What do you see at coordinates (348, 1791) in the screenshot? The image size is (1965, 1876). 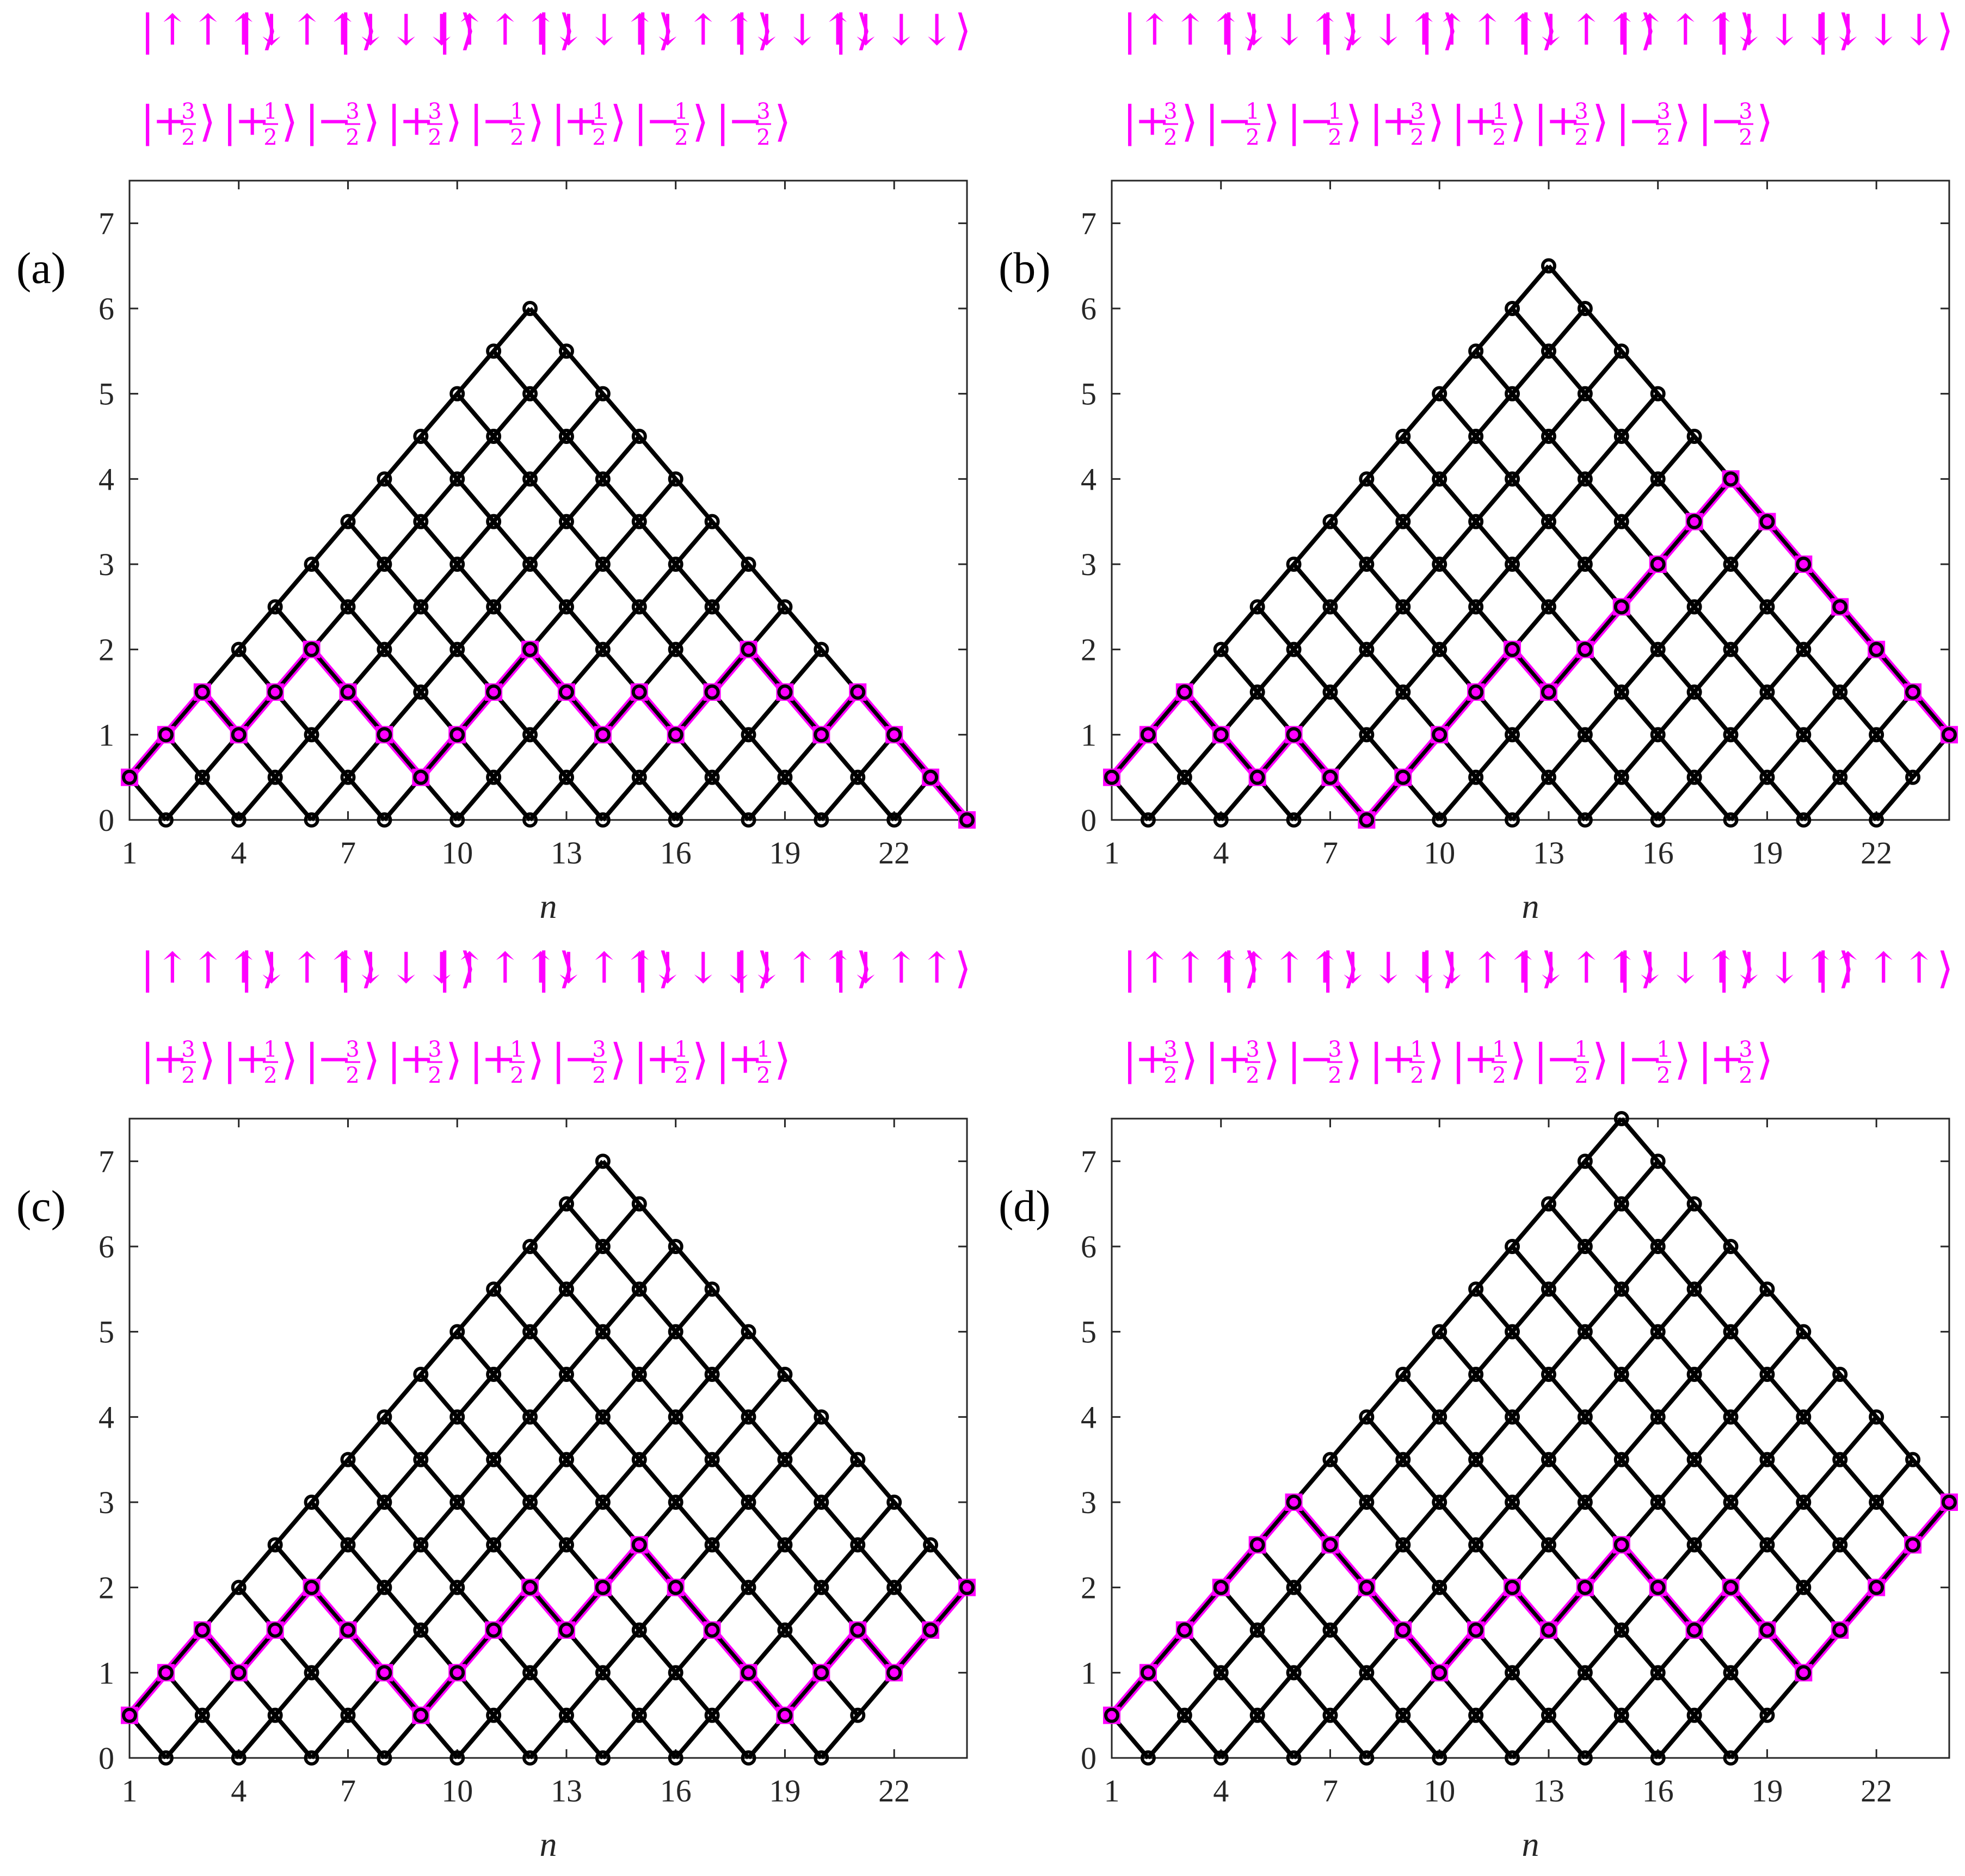 I see `panel-c-x-tick-label: 7` at bounding box center [348, 1791].